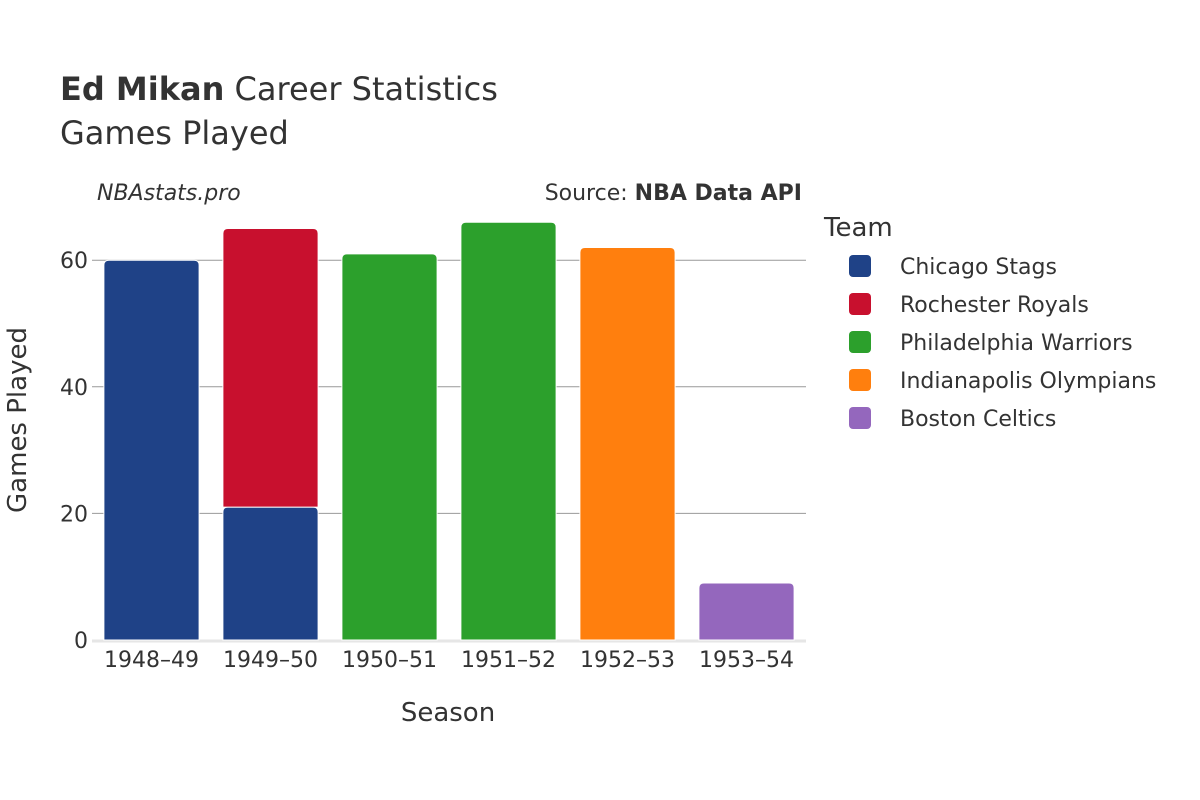 Image resolution: width=1200 pixels, height=800 pixels. I want to click on x-tick-label: 1948–49, so click(151, 660).